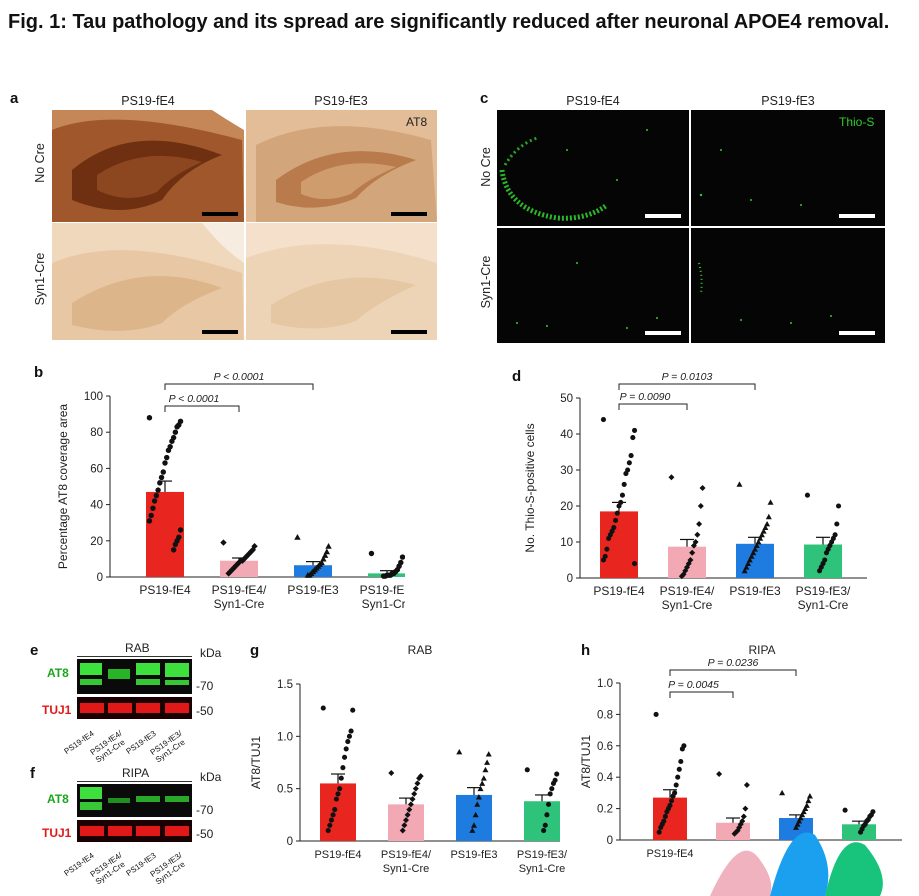  Describe the element at coordinates (605, 684) in the screenshot. I see `y-tick-label: 1.0` at that location.